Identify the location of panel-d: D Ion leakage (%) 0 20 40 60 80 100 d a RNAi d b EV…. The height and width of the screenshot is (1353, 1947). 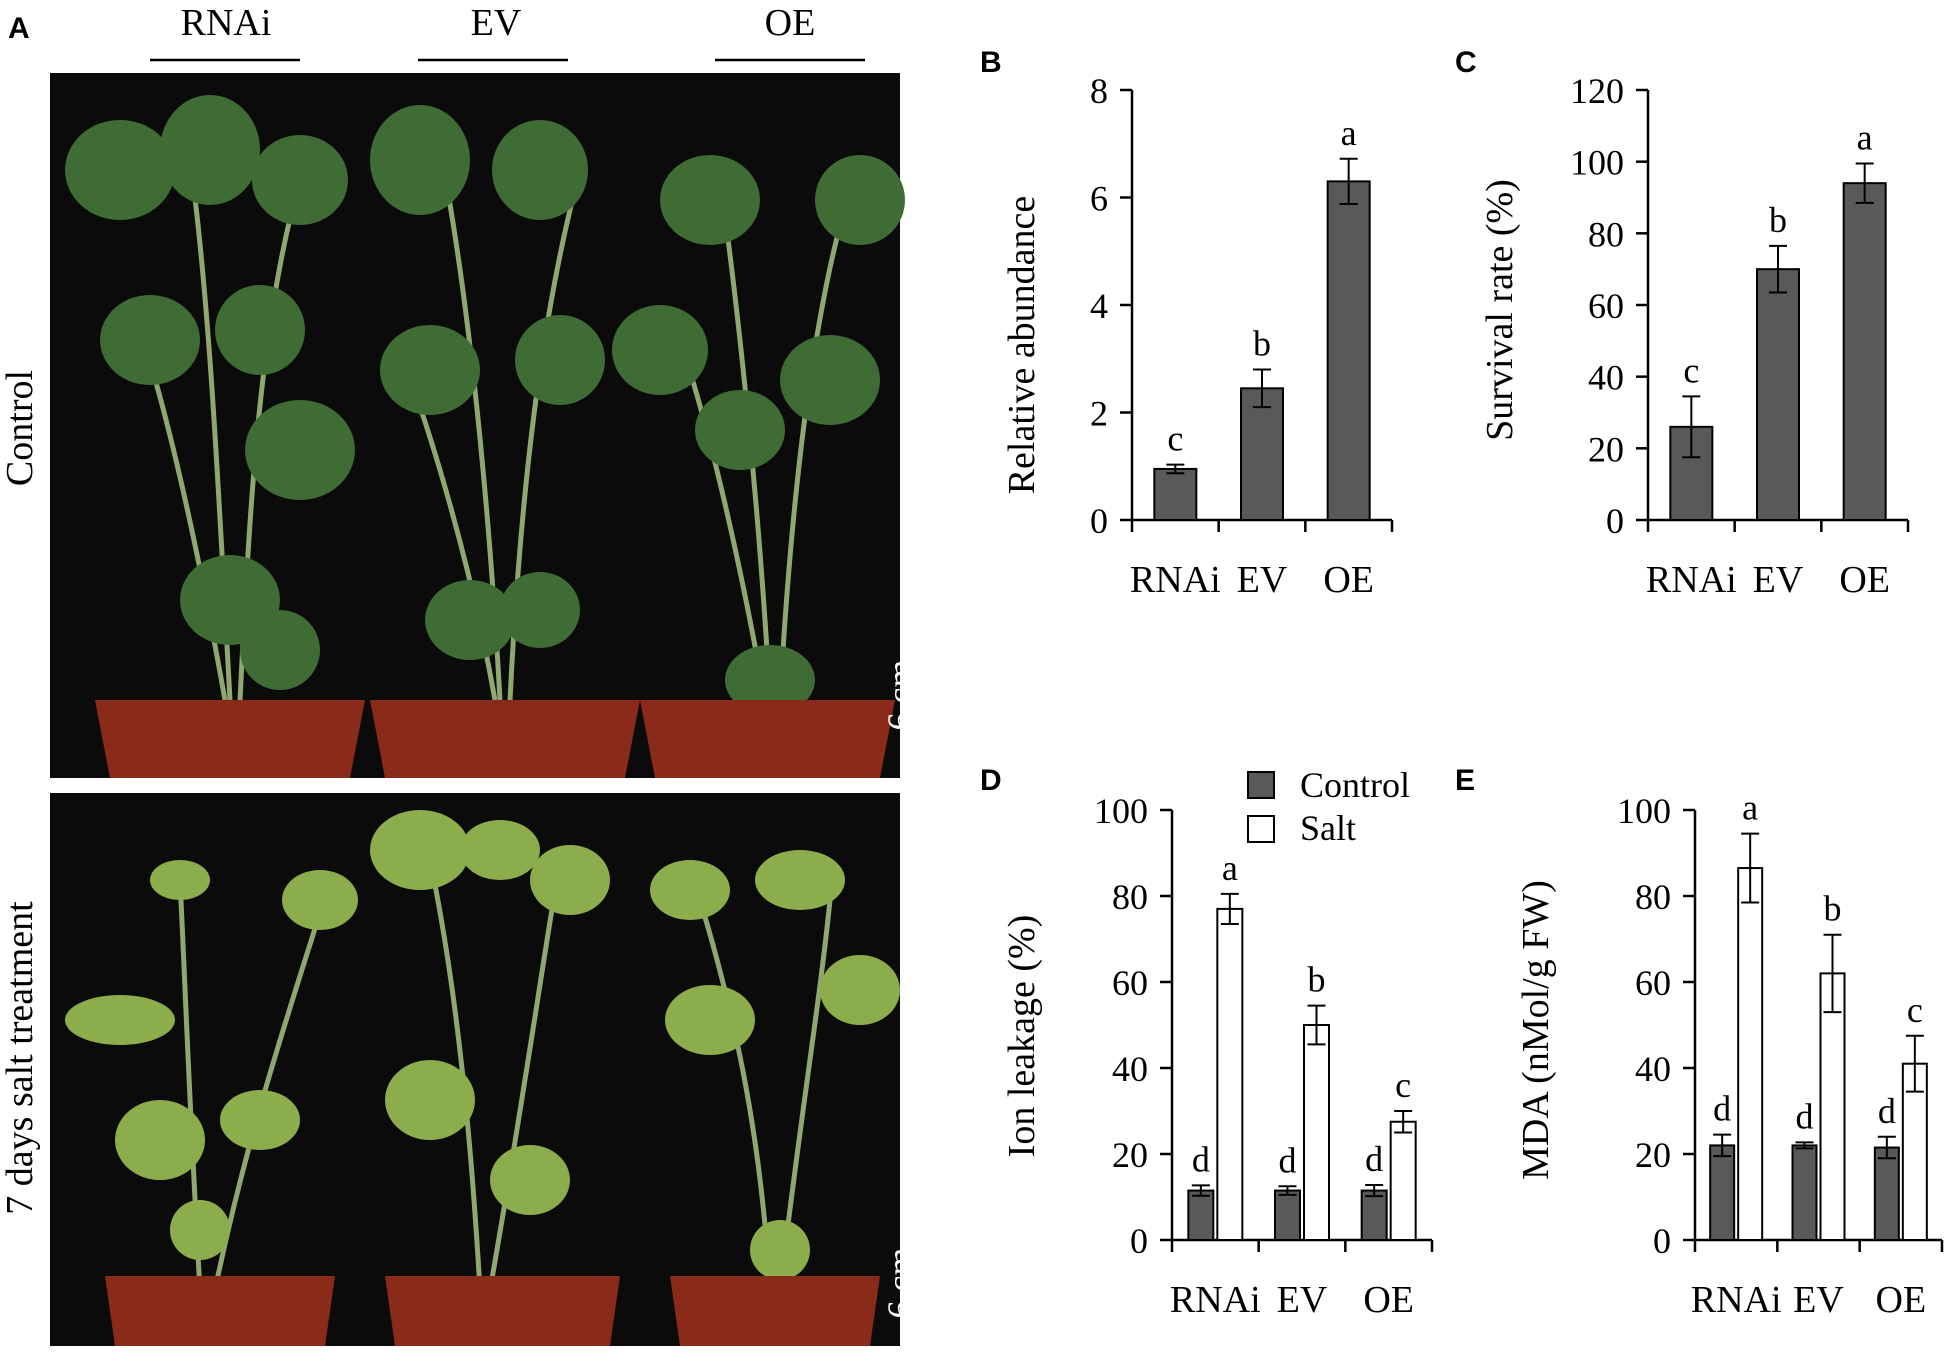
(1207, 1042).